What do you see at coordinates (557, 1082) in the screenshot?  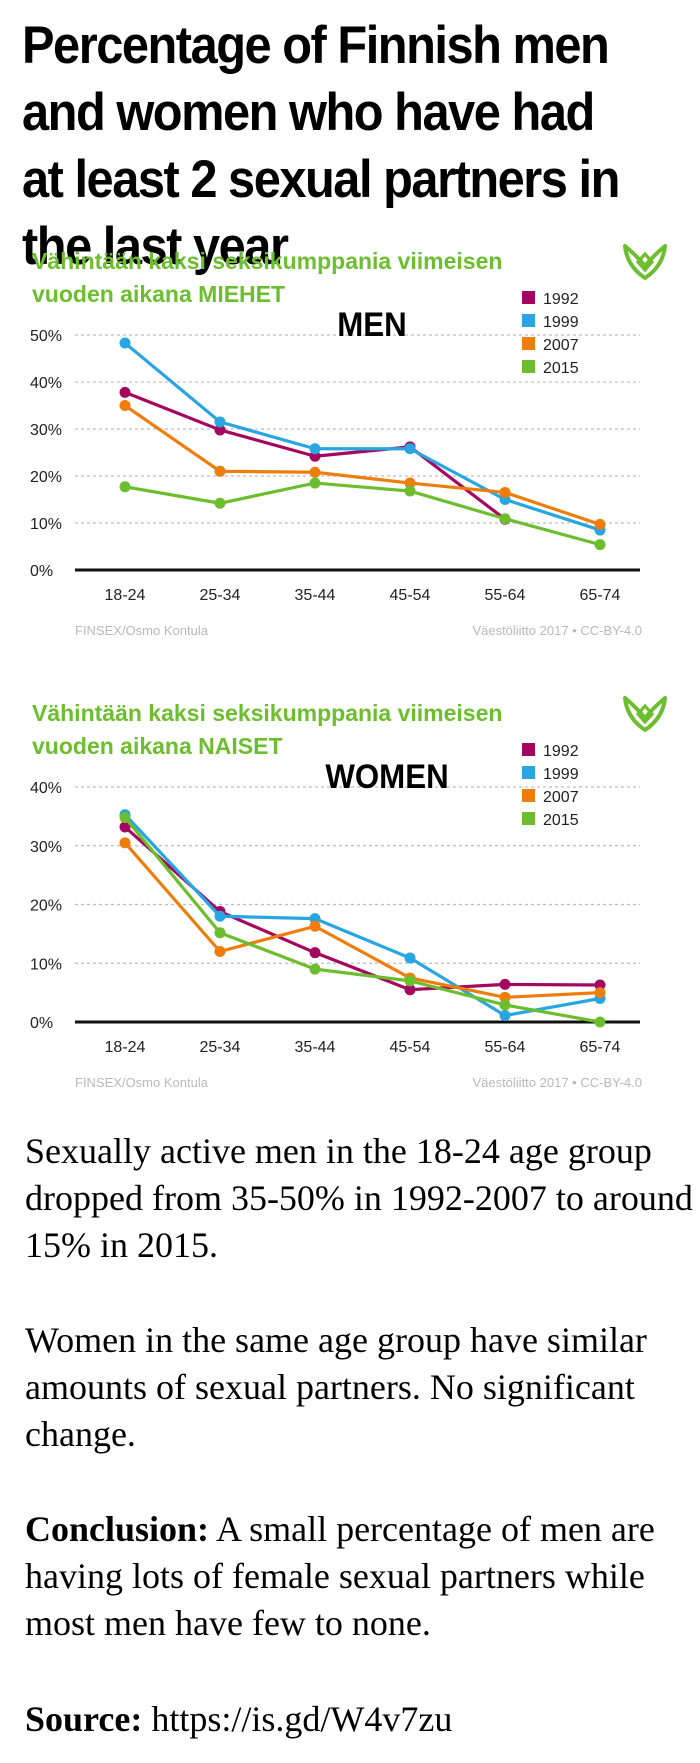 I see `women-source-right: Väestöliitto 2017 • CC-BY-4.0` at bounding box center [557, 1082].